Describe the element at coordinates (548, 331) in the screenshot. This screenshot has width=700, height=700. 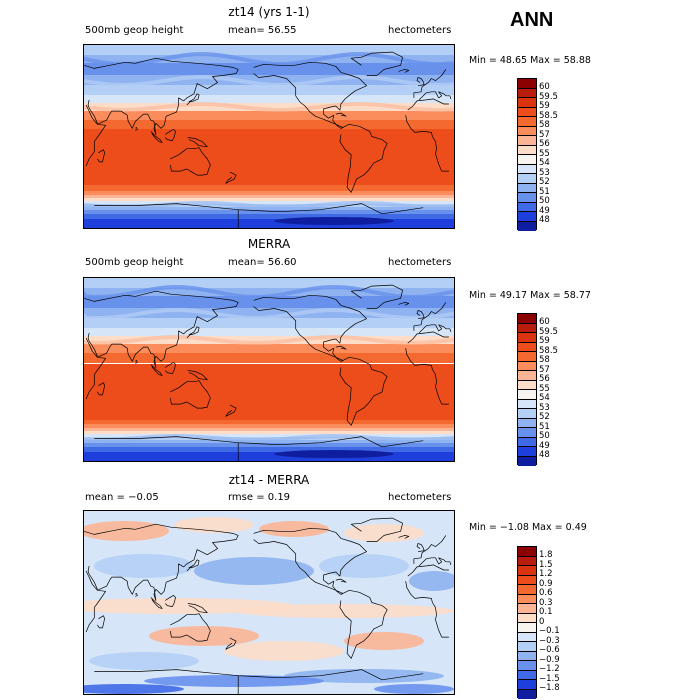
I see `colorbar-tick-label: 59.5` at that location.